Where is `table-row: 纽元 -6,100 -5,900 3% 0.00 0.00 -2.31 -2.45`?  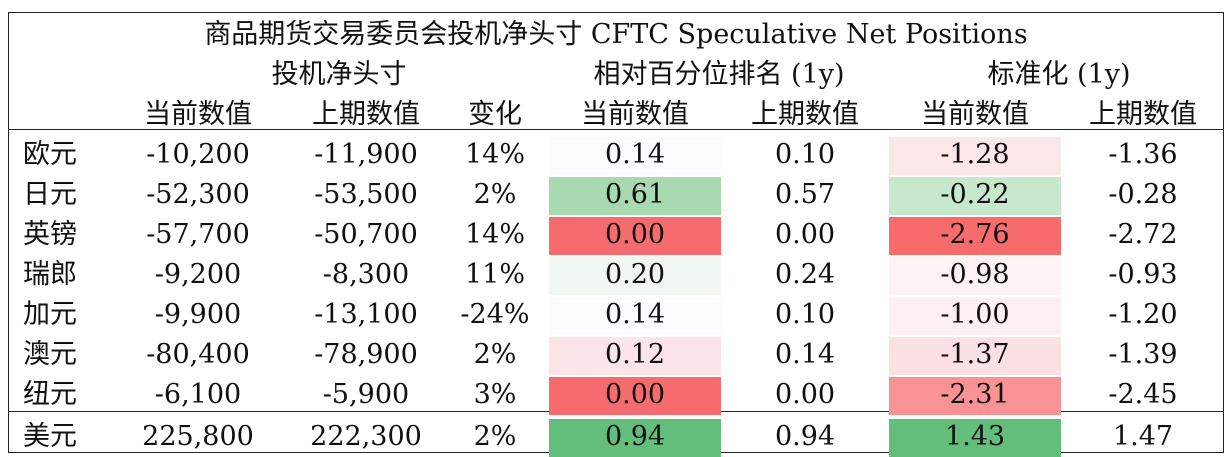
table-row: 纽元 -6,100 -5,900 3% 0.00 0.00 -2.31 -2.45 is located at coordinates (616, 395).